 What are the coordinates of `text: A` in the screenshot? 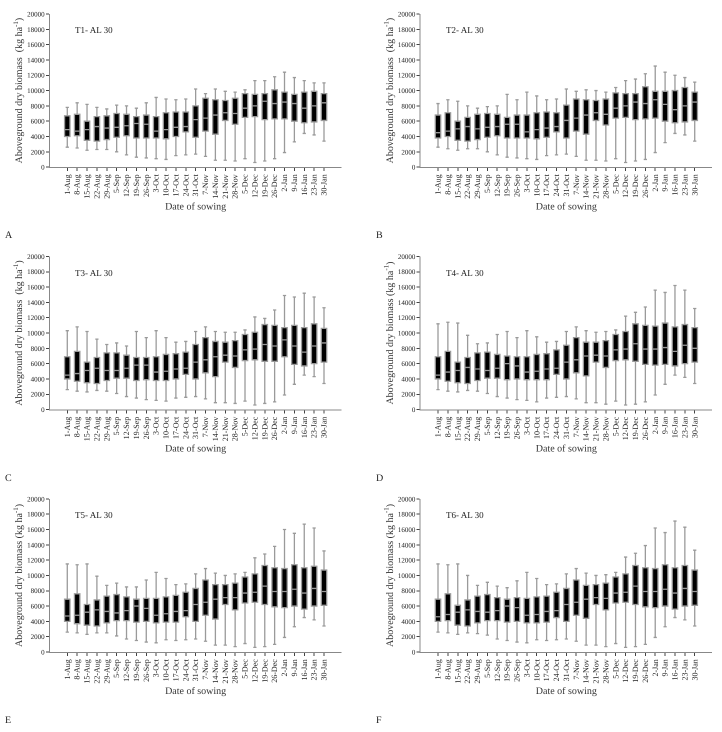 It's located at (9, 235).